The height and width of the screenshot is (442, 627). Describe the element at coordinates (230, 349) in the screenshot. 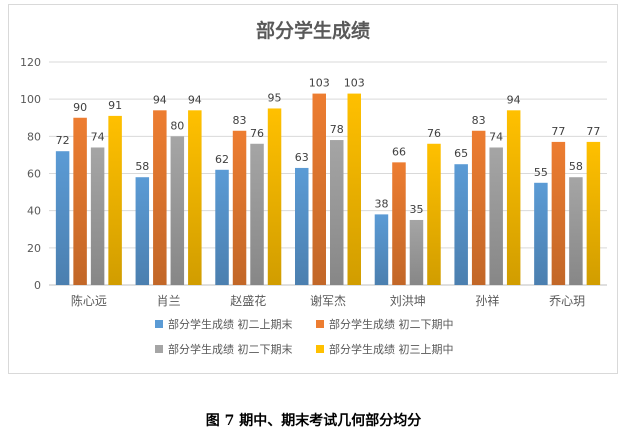

I see `legend-label: 部分学生成绩 初二下期末` at that location.